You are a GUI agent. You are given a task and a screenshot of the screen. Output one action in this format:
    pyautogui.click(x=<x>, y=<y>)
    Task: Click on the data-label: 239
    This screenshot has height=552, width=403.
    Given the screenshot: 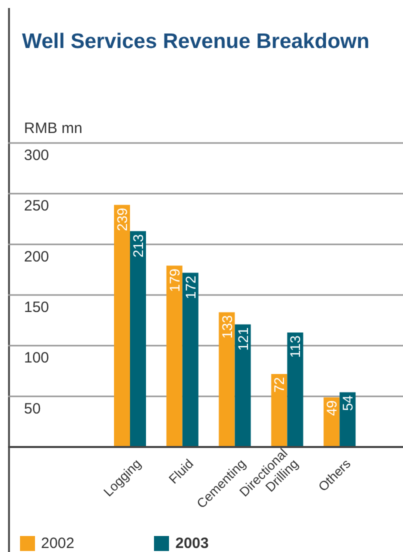 What is the action you would take?
    pyautogui.click(x=122, y=220)
    